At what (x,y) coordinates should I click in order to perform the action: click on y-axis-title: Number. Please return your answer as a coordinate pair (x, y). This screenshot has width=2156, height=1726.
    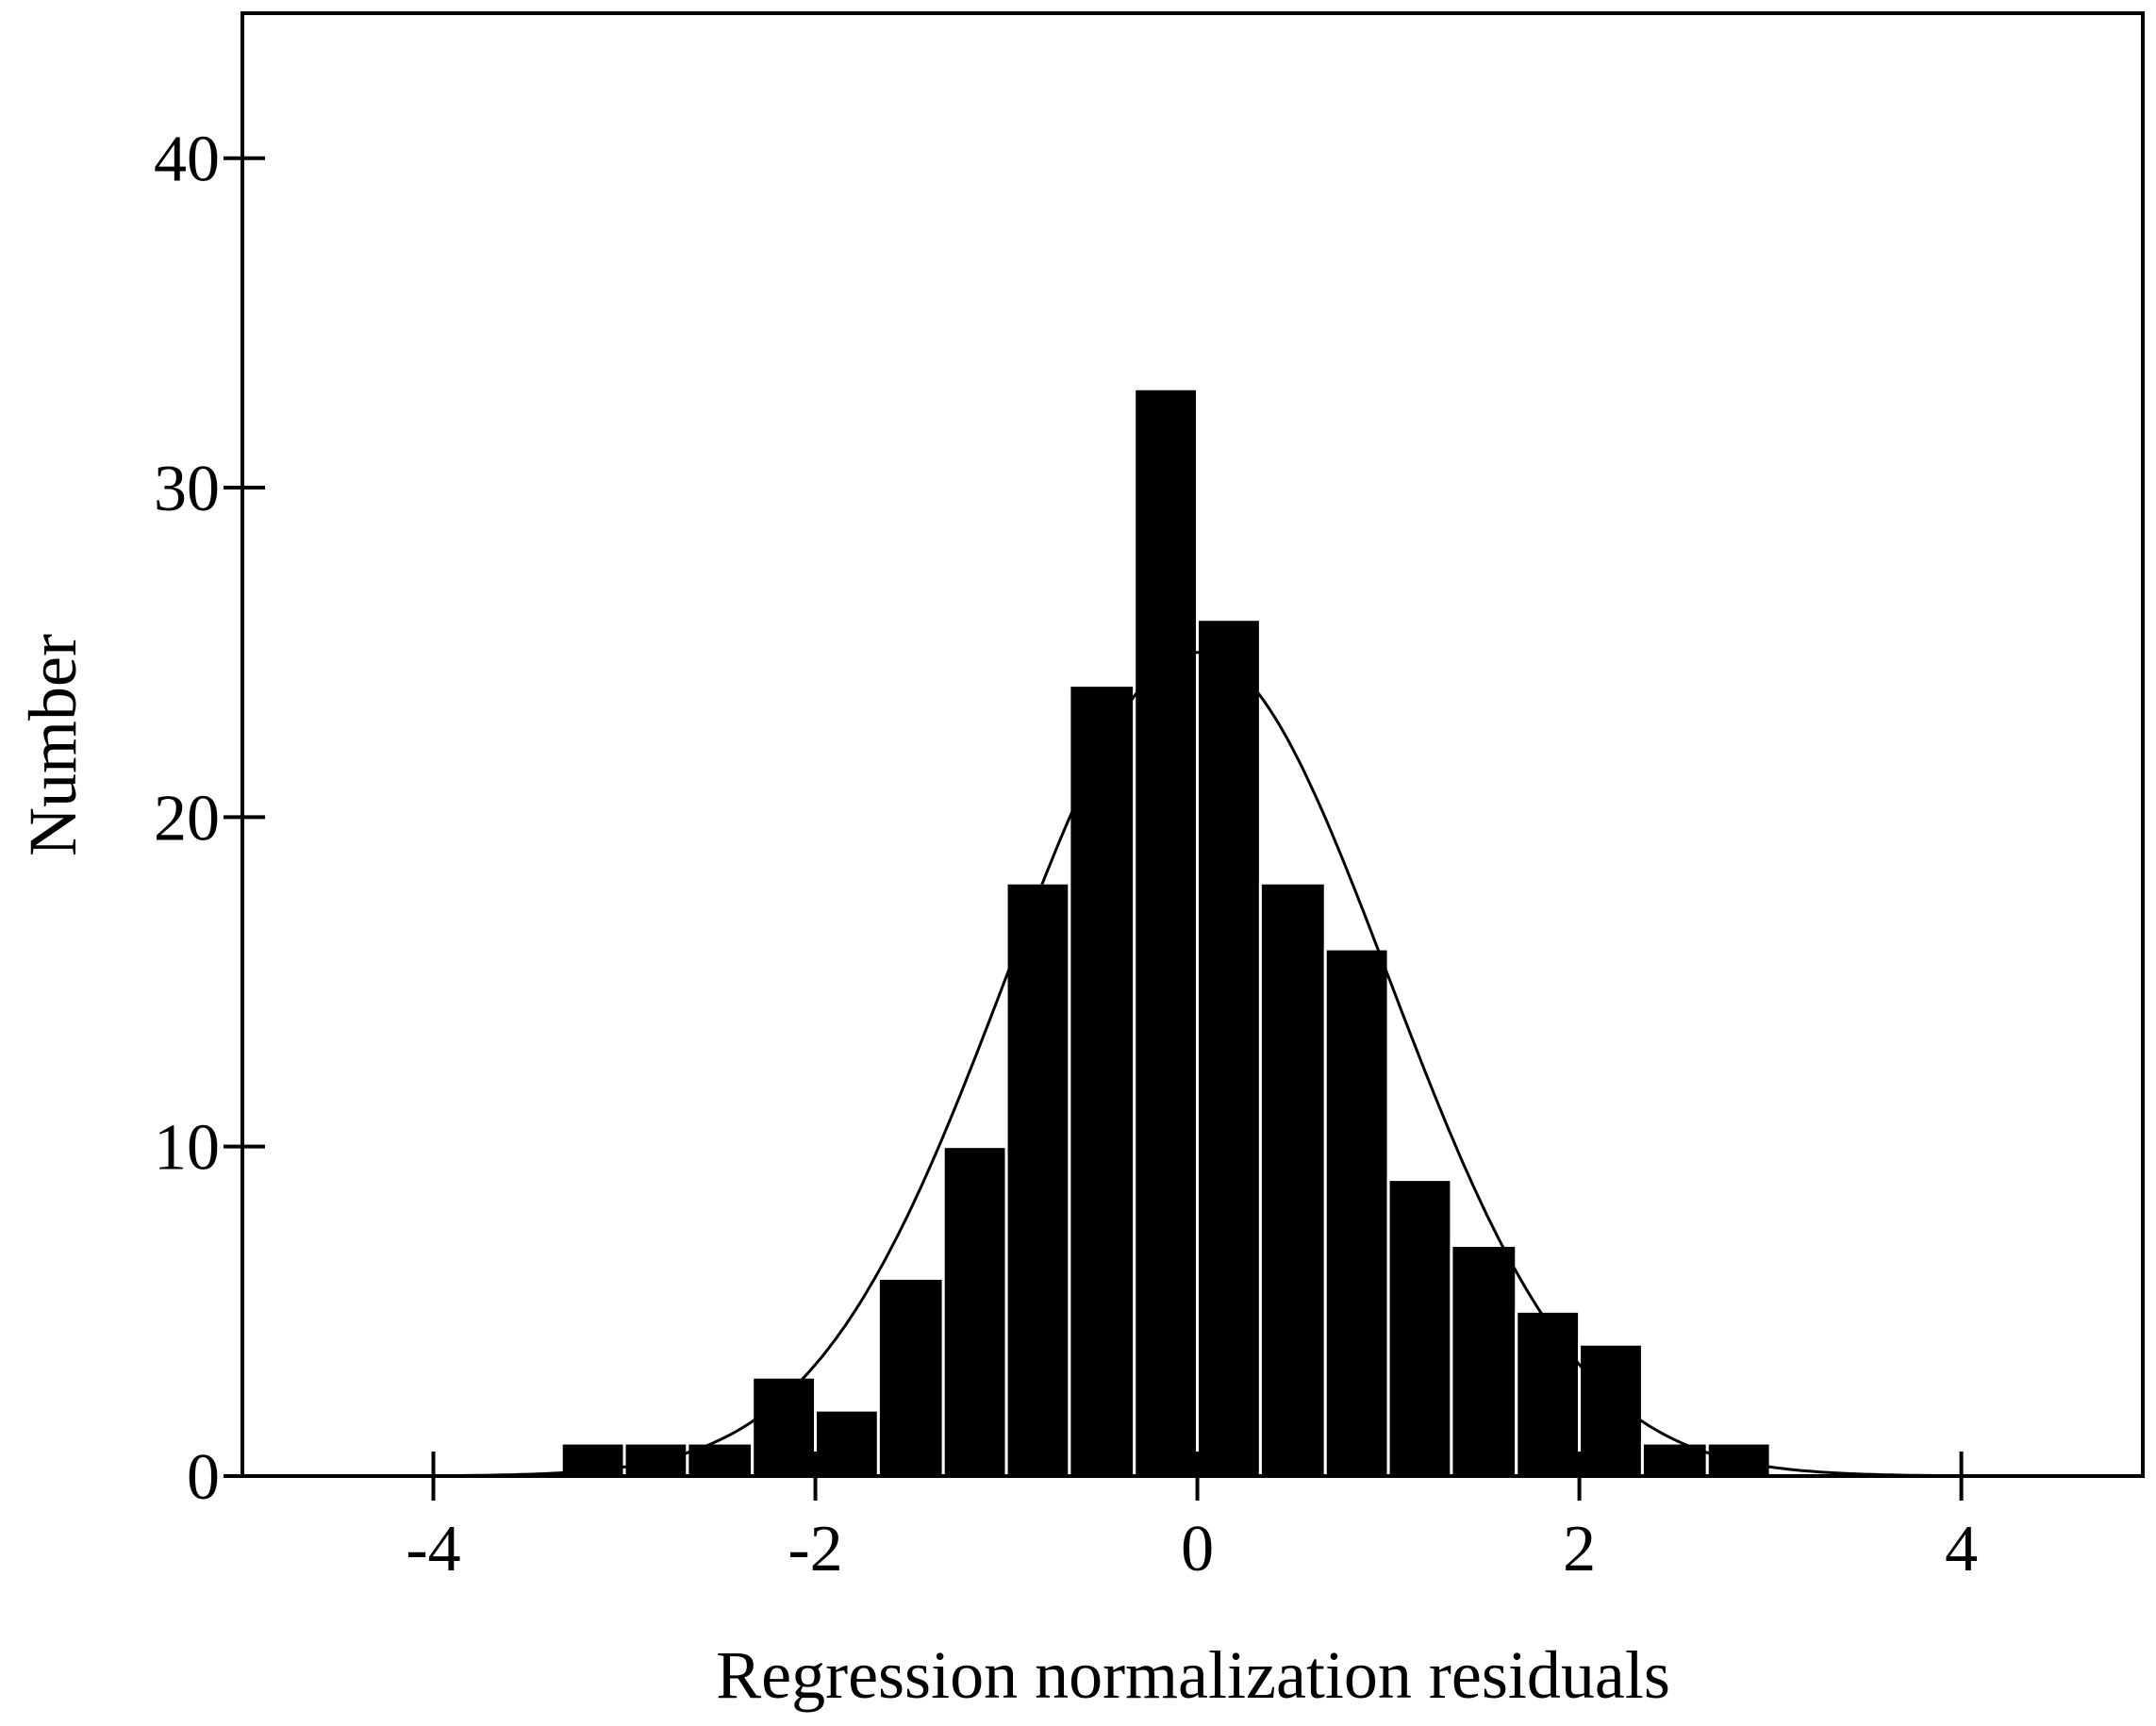
    Looking at the image, I should click on (53, 745).